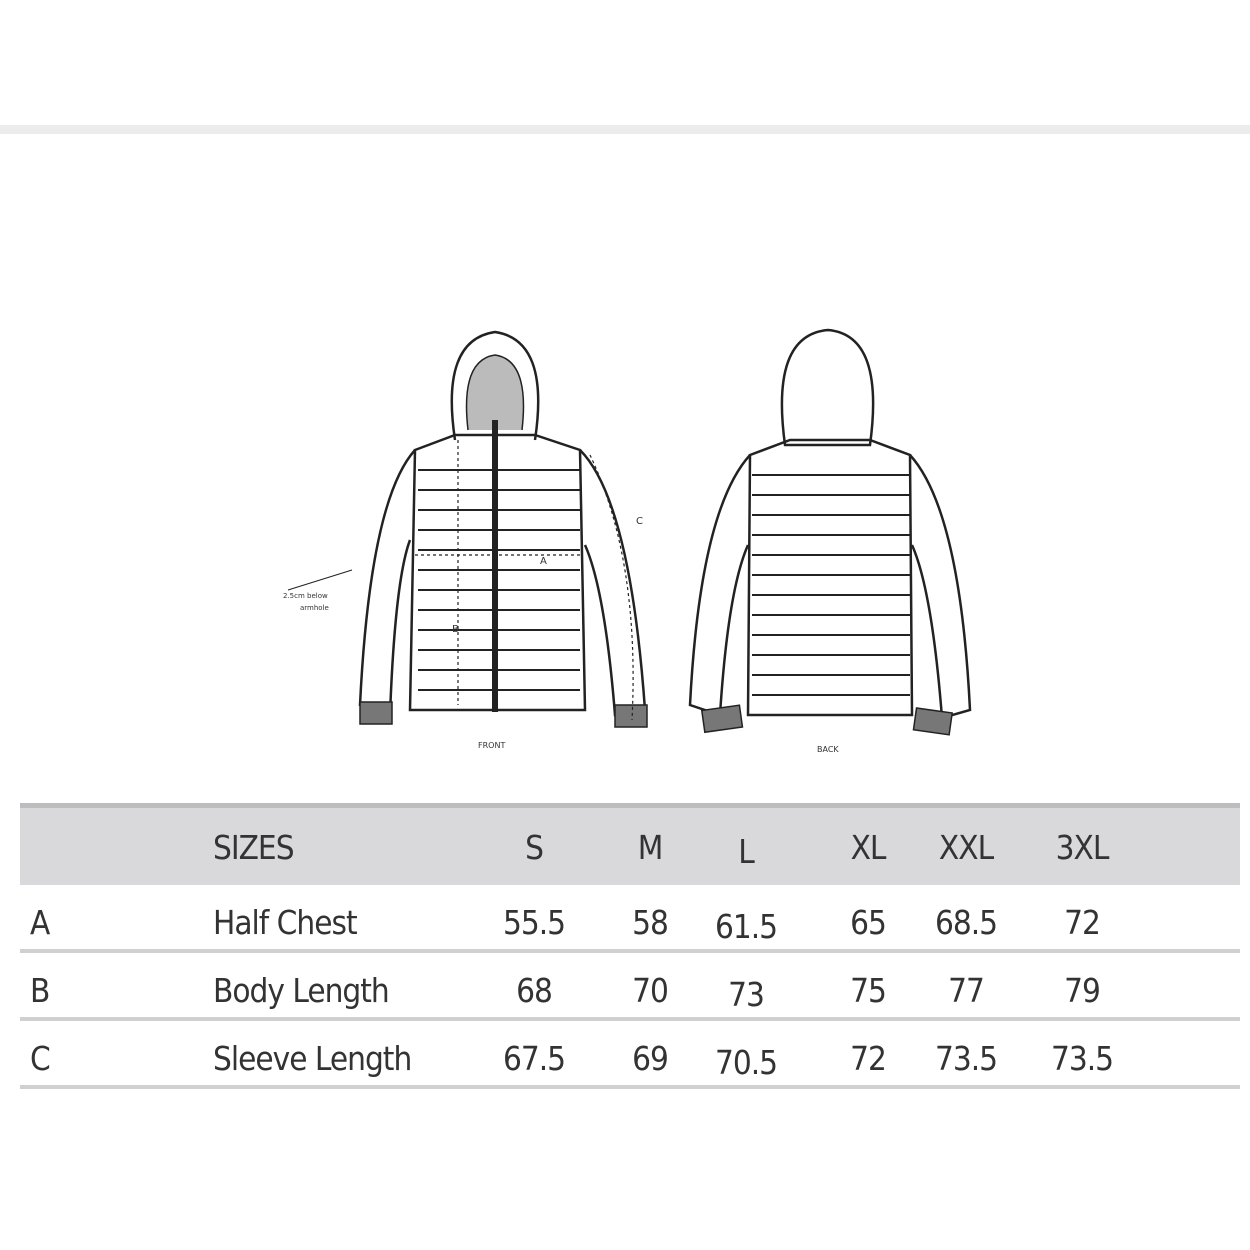 The image size is (1250, 1250). What do you see at coordinates (639, 521) in the screenshot?
I see `marker-c: C` at bounding box center [639, 521].